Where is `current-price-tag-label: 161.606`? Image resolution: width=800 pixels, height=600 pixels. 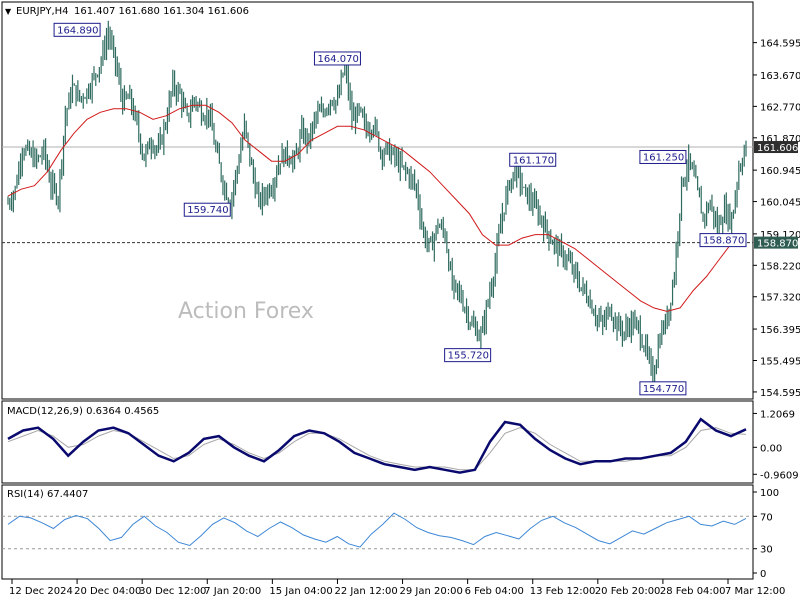
current-price-tag-label: 161.606 is located at coordinates (777, 148).